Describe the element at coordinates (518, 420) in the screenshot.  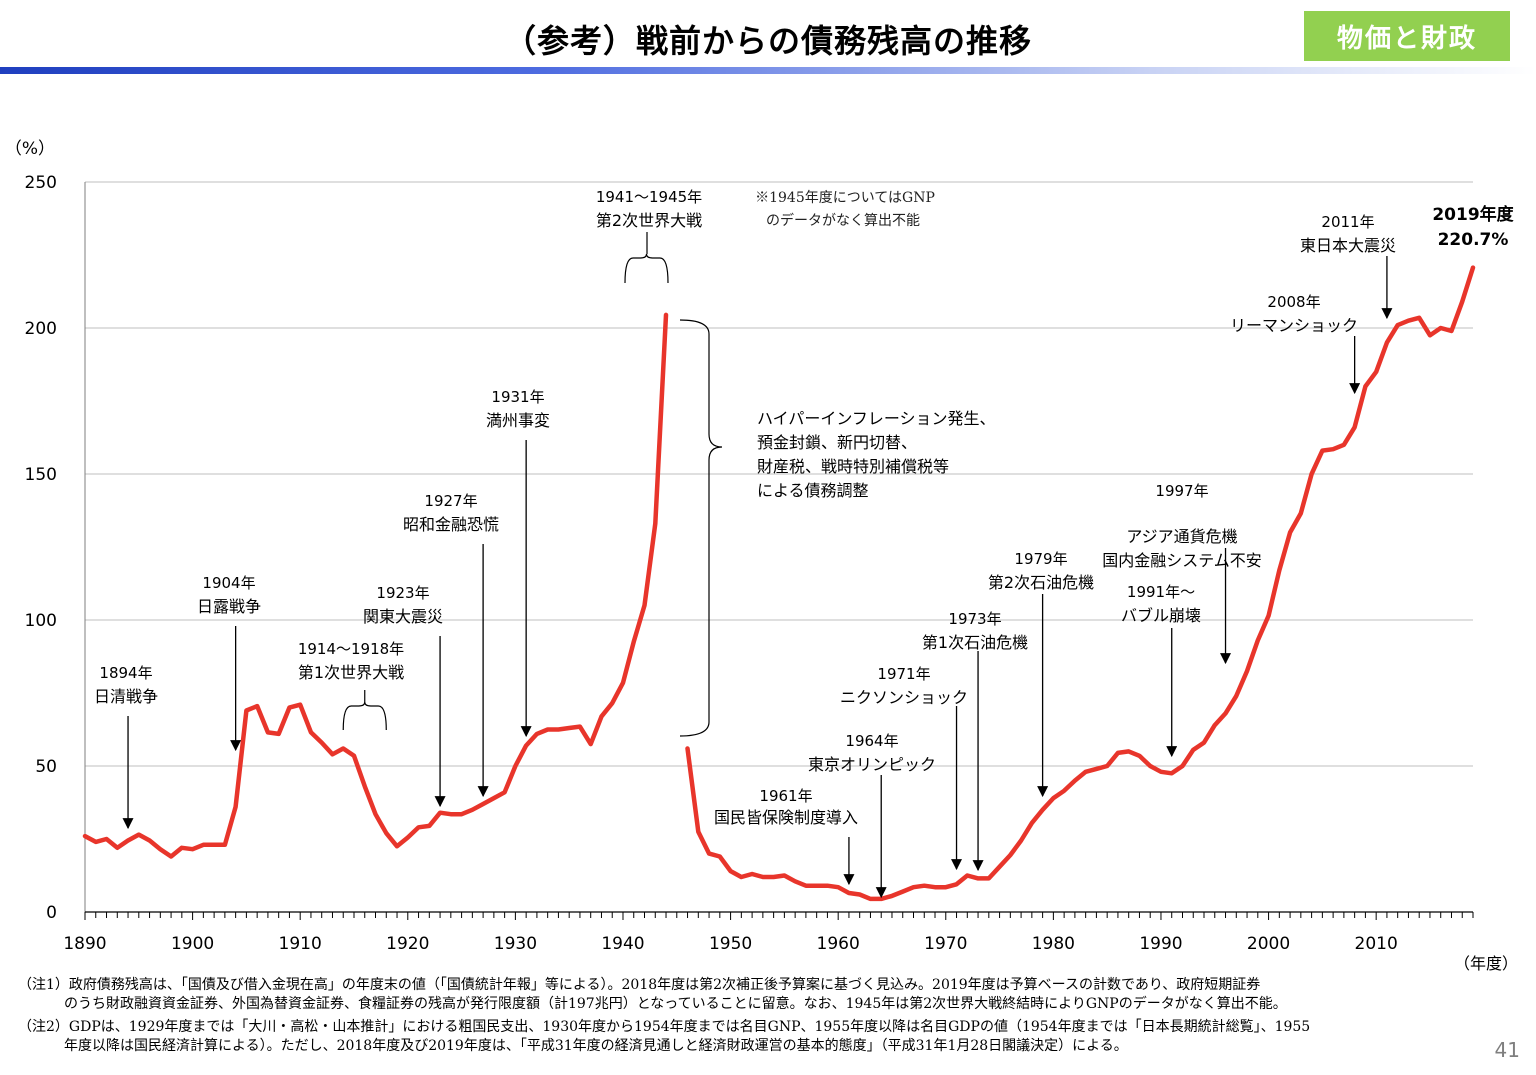
I see `event-label-1931: 満州事変` at that location.